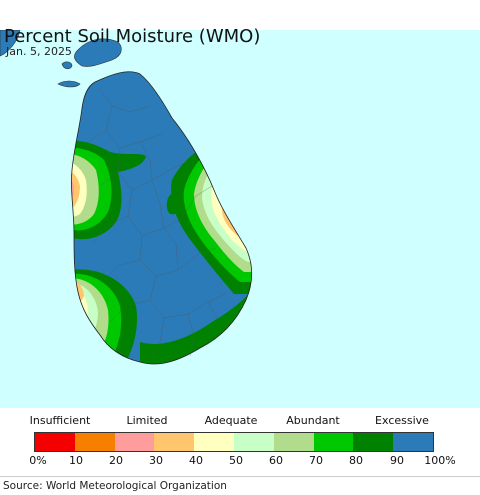 The width and height of the screenshot is (480, 495). I want to click on legend-color-bar, so click(234, 442).